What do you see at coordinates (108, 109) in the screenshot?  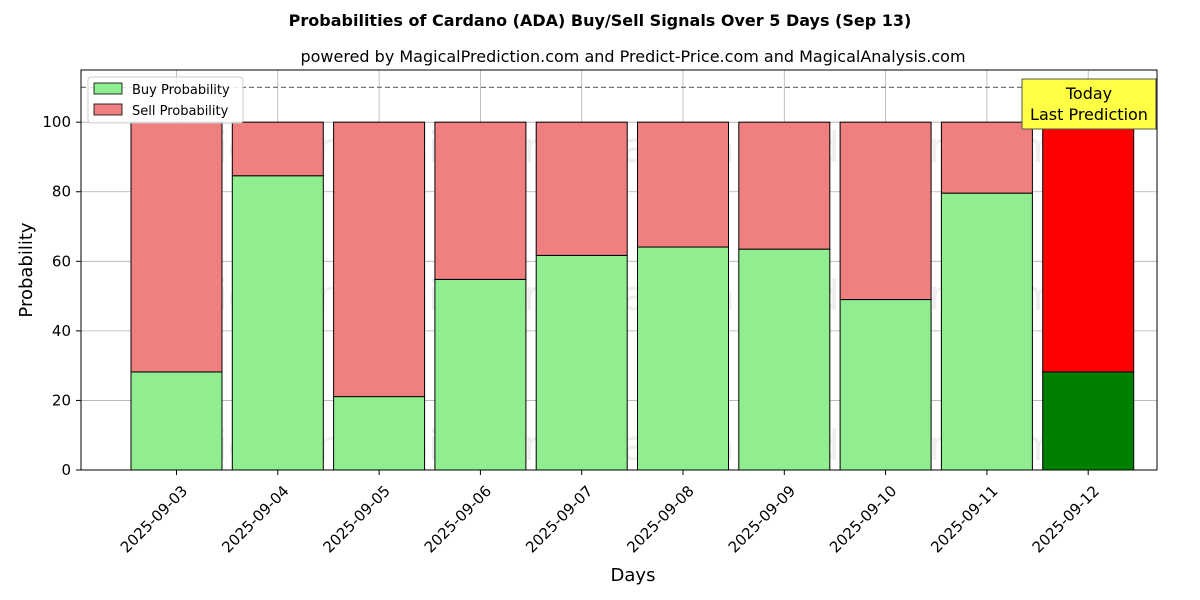 I see `legend-sell-swatch` at bounding box center [108, 109].